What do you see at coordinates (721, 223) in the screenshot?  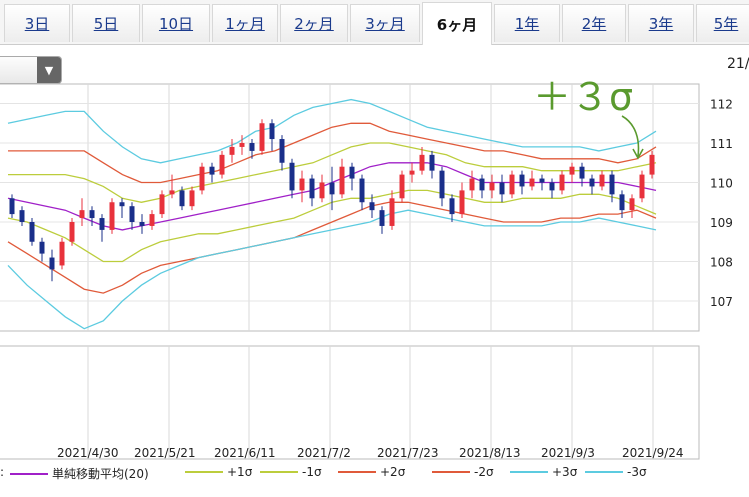 I see `y-tick-label: 109` at bounding box center [721, 223].